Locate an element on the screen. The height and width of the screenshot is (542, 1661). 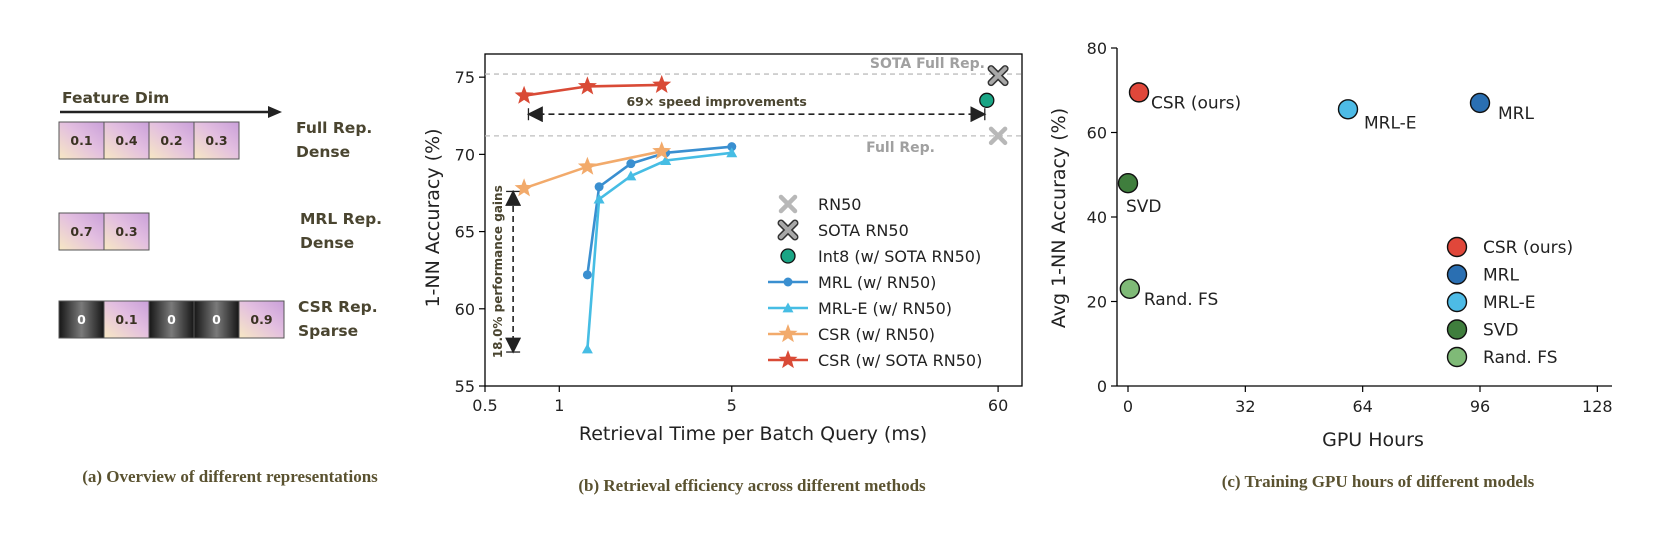
reference-lines: SOTA Full Rep. Full Rep. is located at coordinates (753, 106).